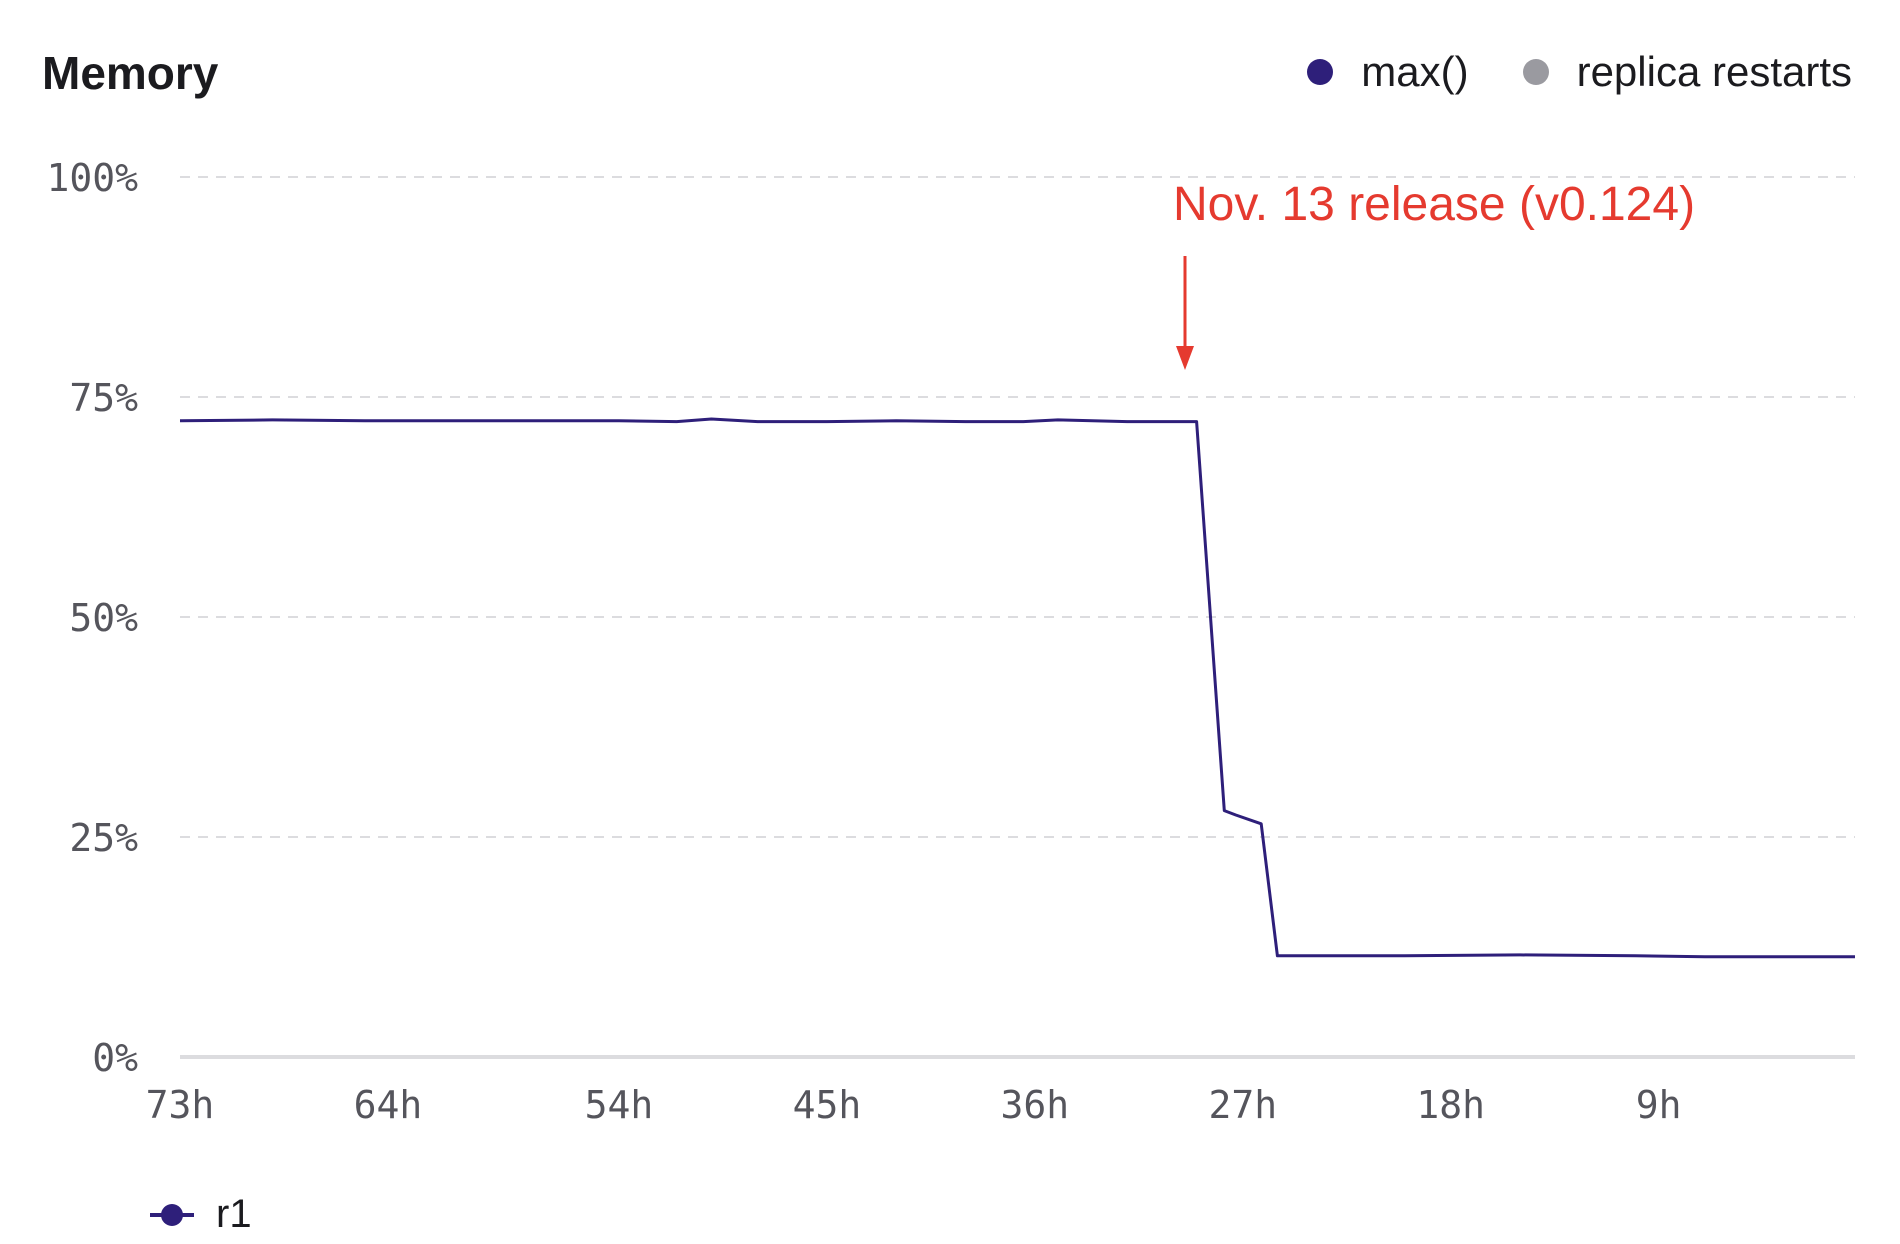 The width and height of the screenshot is (1900, 1244). What do you see at coordinates (388, 1105) in the screenshot?
I see `x-tick-label: 64h` at bounding box center [388, 1105].